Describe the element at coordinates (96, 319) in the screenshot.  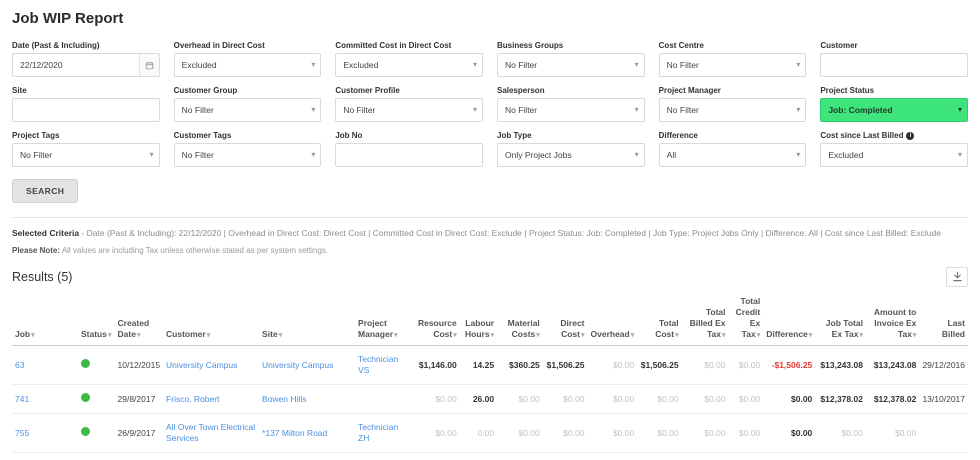
I see `column-header-status: Status▾` at that location.